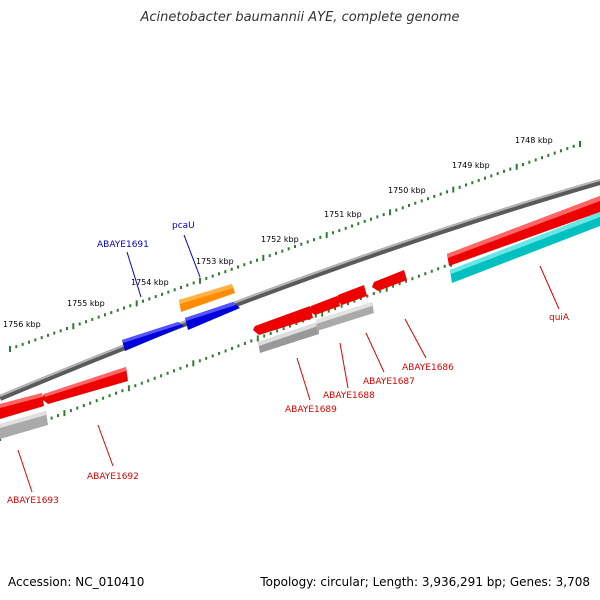  What do you see at coordinates (283, 320) in the screenshot?
I see `gene-ABAYE1689-shape` at bounding box center [283, 320].